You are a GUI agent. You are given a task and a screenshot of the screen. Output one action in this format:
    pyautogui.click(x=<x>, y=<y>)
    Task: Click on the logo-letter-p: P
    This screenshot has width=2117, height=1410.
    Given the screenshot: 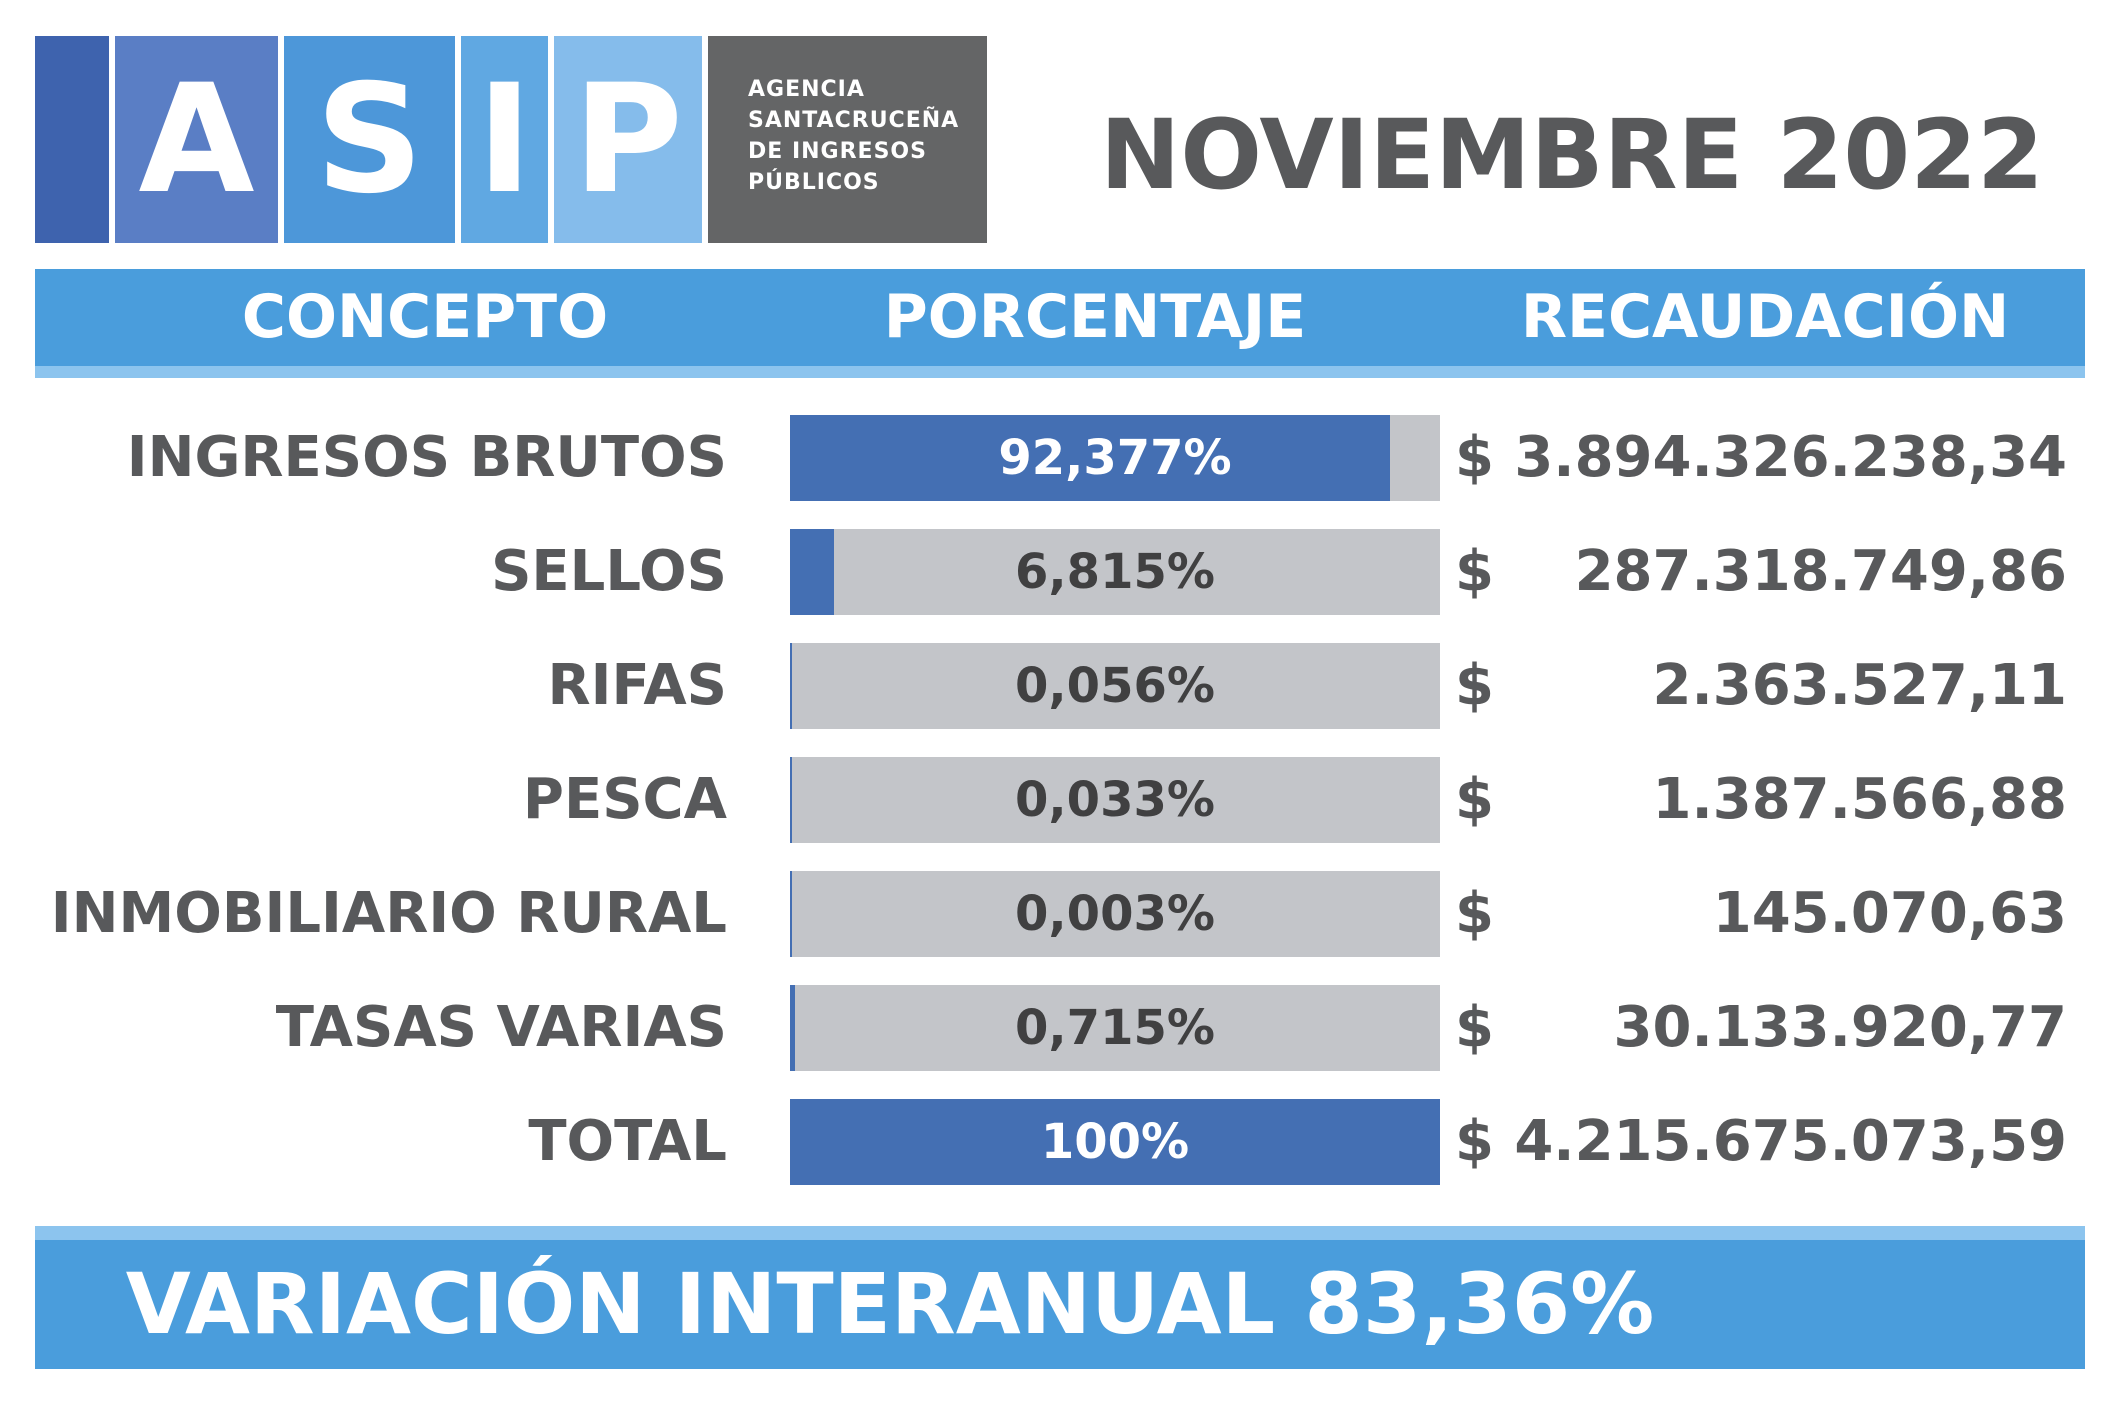 What is the action you would take?
    pyautogui.click(x=628, y=139)
    